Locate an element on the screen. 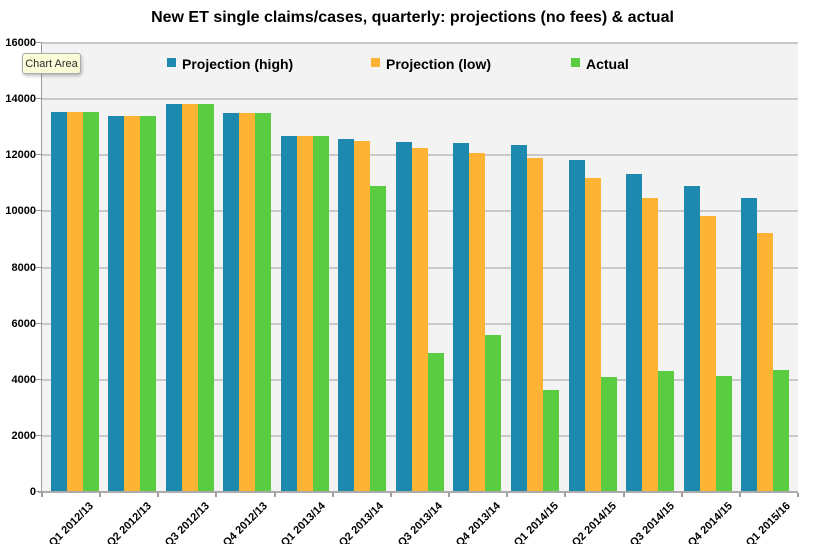 This screenshot has height=544, width=825. x-axis-category-label: Q3 2012/13 is located at coordinates (187, 522).